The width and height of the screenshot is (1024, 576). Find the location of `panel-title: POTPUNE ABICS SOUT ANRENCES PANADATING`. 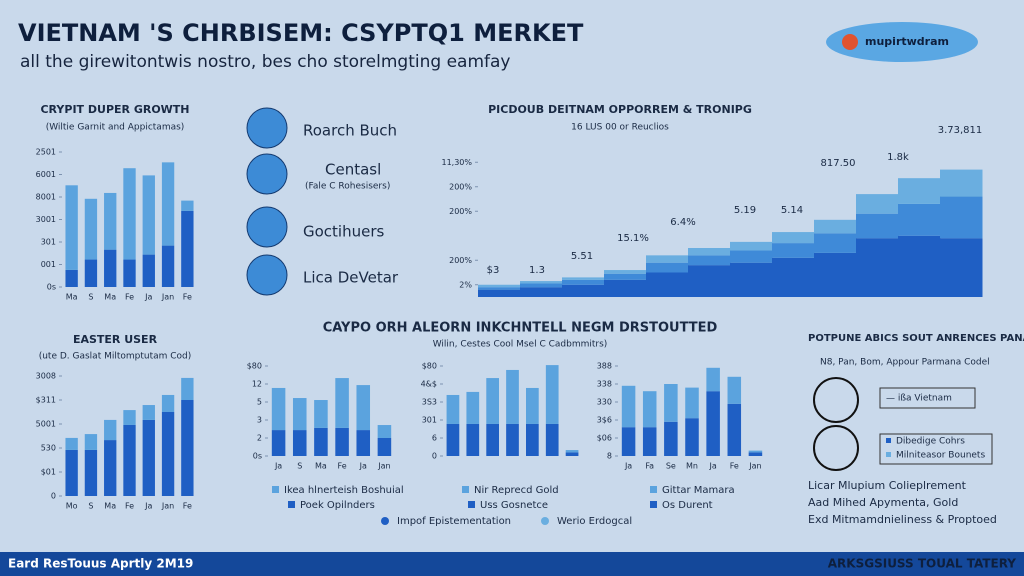

panel-title: POTPUNE ABICS SOUT ANRENCES PANADATING is located at coordinates (916, 338).